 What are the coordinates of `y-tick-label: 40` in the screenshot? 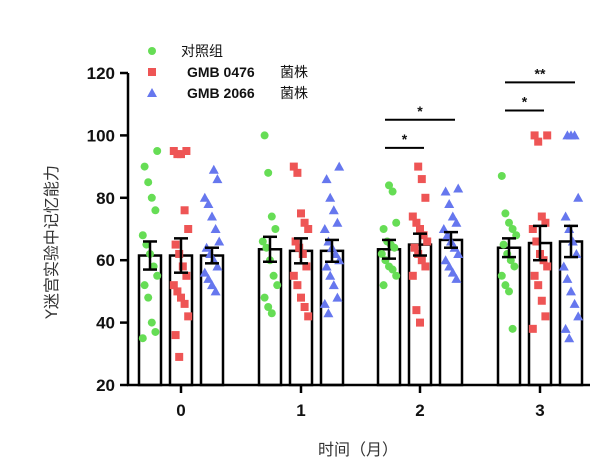 It's located at (105, 323).